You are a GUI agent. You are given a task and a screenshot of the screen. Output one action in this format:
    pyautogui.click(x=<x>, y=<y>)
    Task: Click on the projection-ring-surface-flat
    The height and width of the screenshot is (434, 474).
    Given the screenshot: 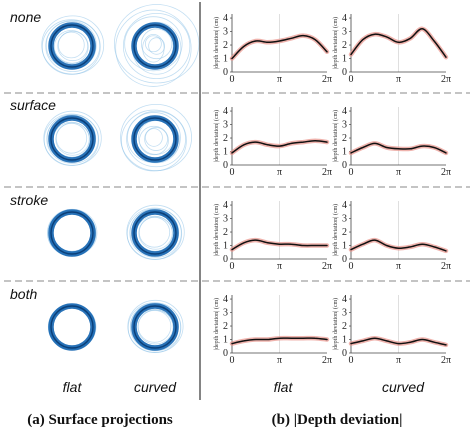 What is the action you would take?
    pyautogui.click(x=72, y=138)
    